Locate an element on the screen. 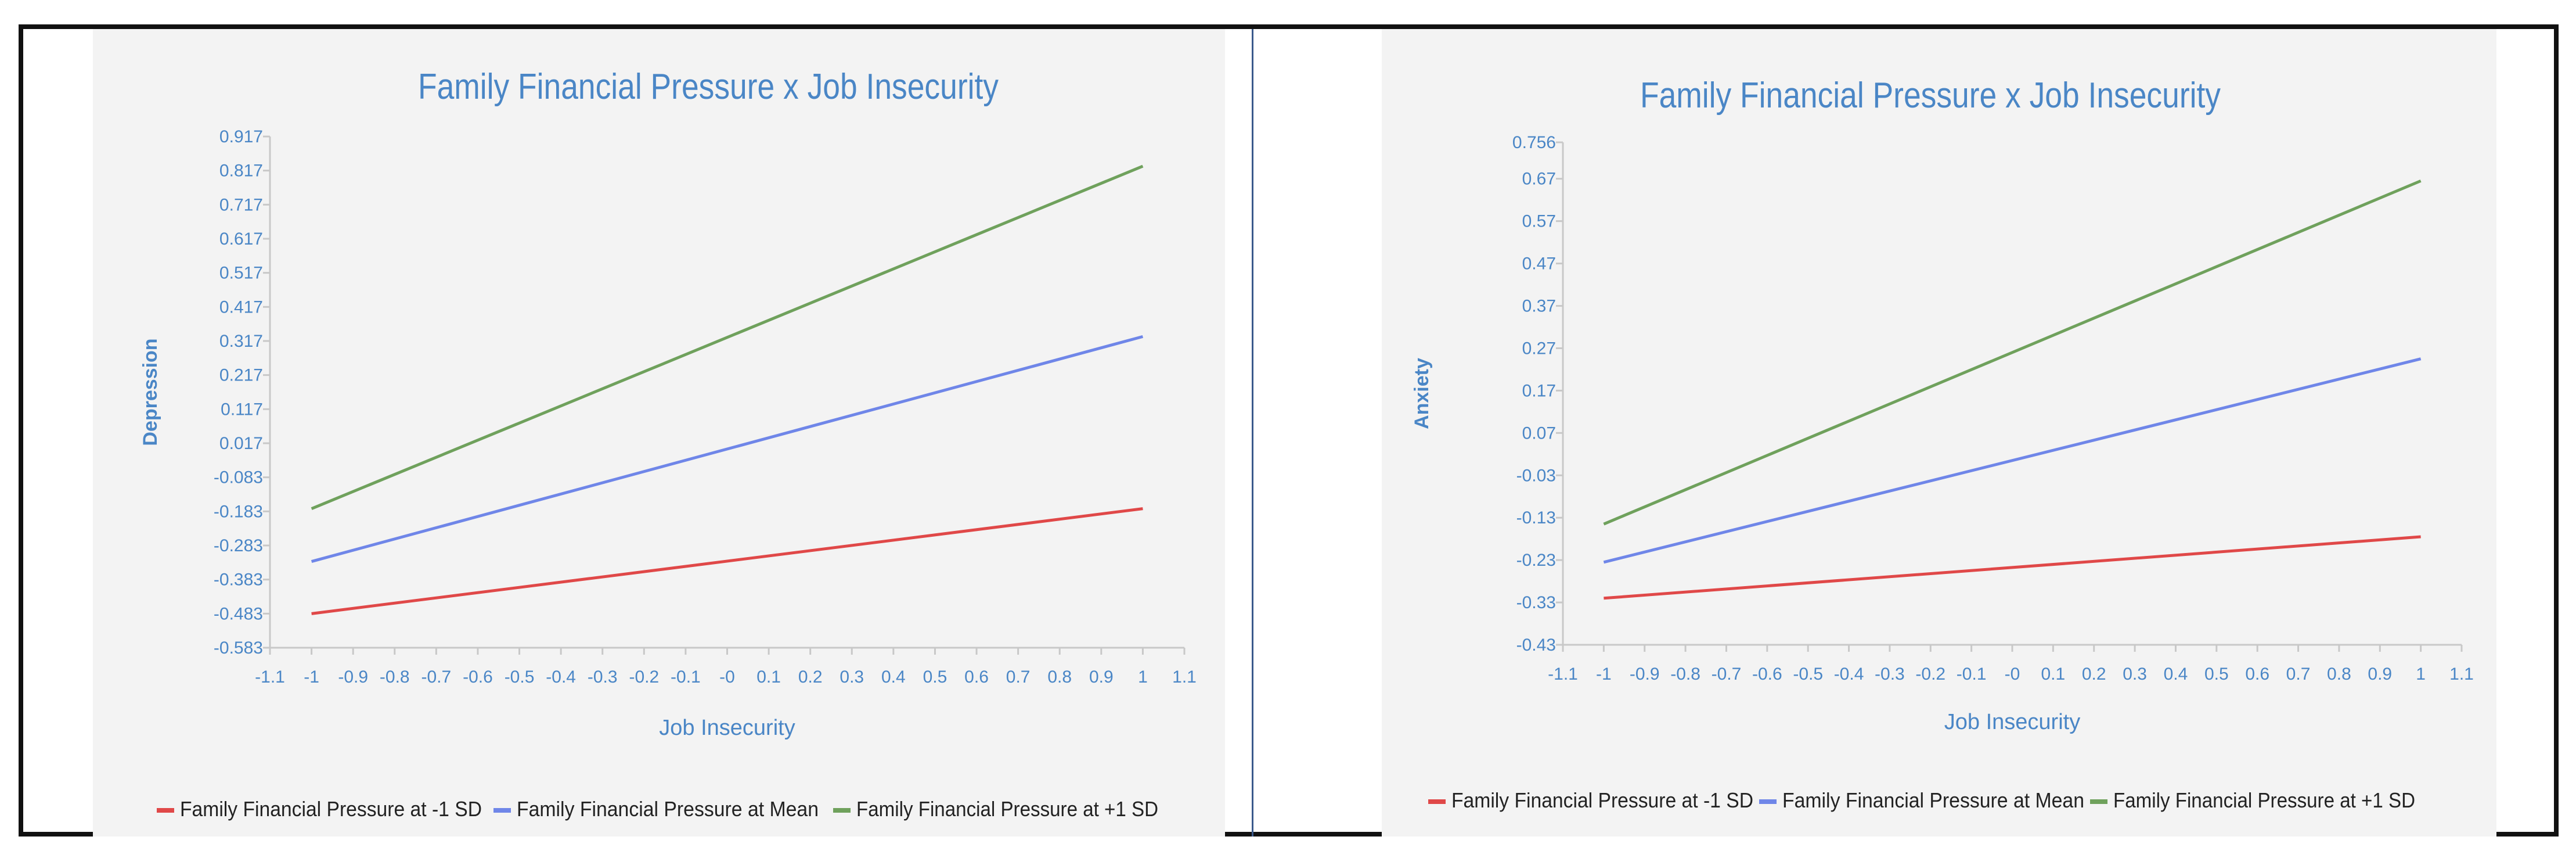 This screenshot has height=858, width=2576. y-tick-label: 0.717 is located at coordinates (241, 204).